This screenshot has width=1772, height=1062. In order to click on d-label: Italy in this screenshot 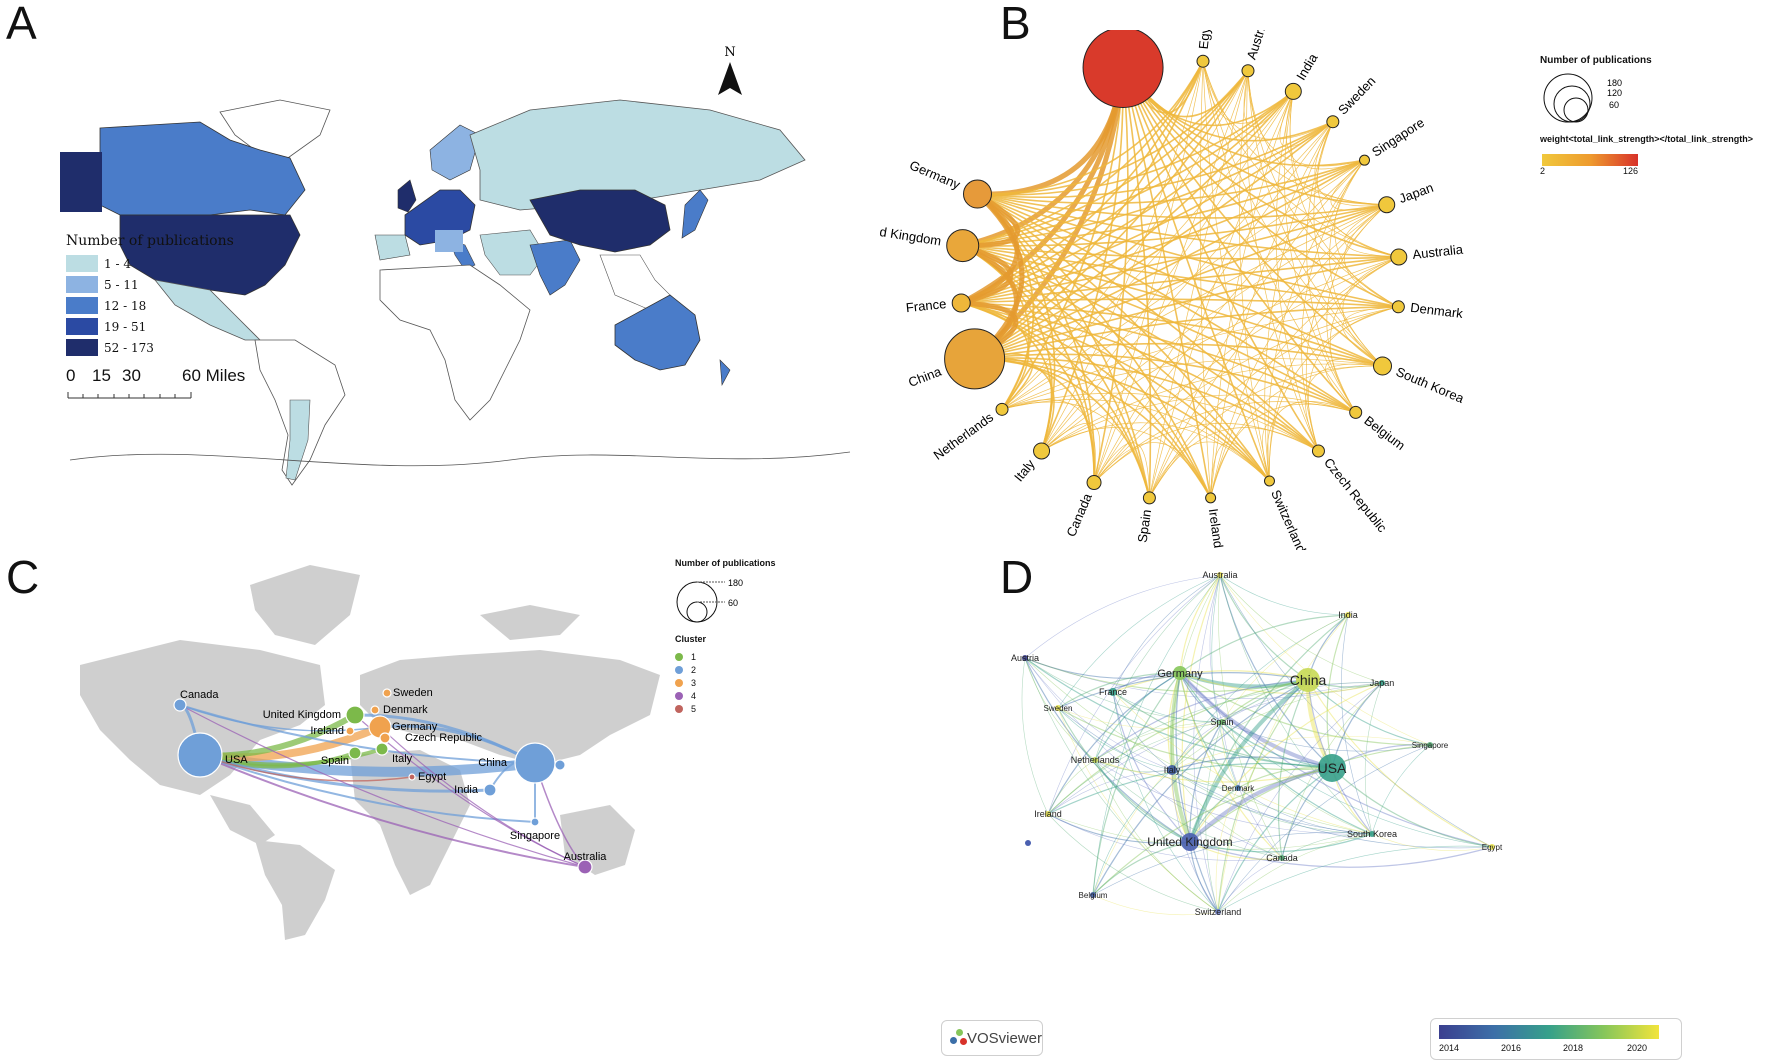, I will do `click(1172, 770)`.